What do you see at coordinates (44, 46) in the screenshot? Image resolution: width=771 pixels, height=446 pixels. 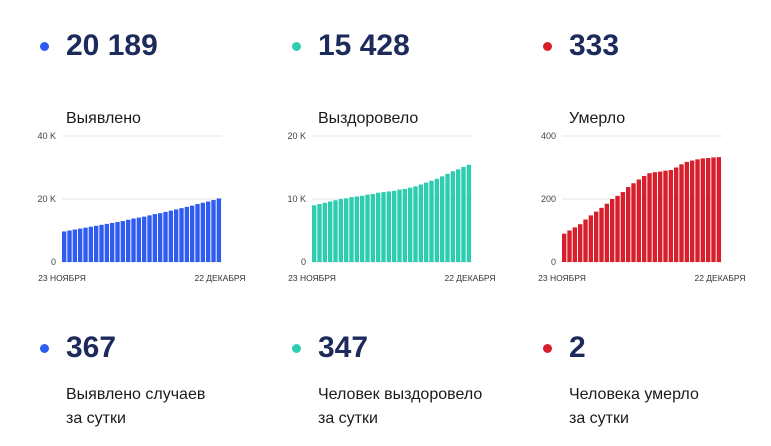 I see `detected-dot-icon` at bounding box center [44, 46].